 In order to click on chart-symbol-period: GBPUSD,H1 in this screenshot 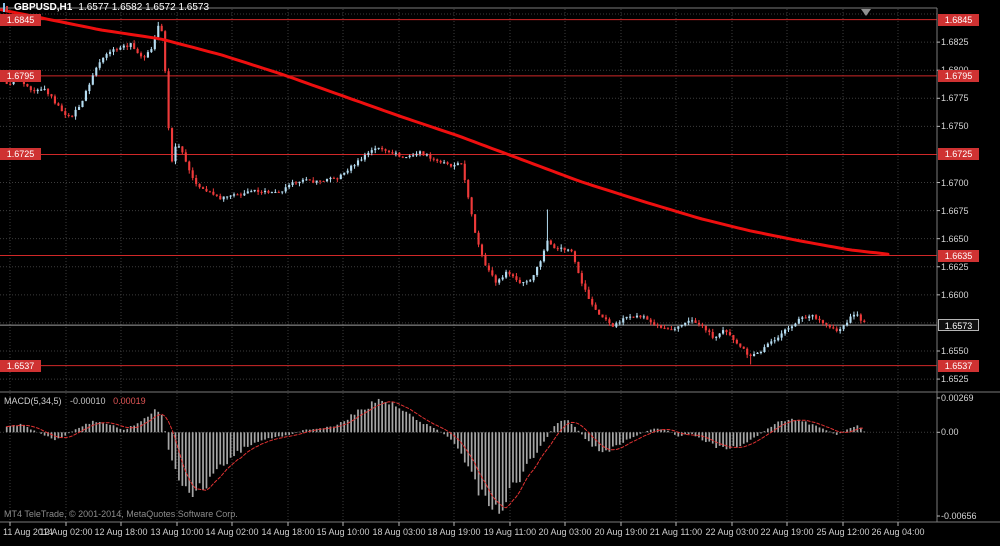, I will do `click(43, 7)`.